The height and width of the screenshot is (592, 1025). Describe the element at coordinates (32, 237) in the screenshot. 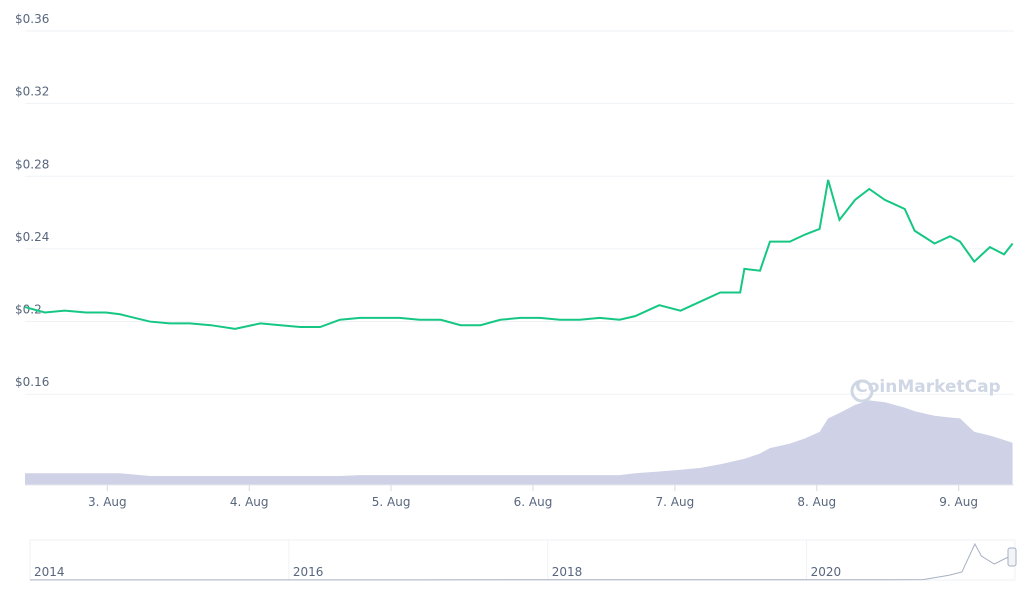

I see `y-tick-label: $0.24` at that location.